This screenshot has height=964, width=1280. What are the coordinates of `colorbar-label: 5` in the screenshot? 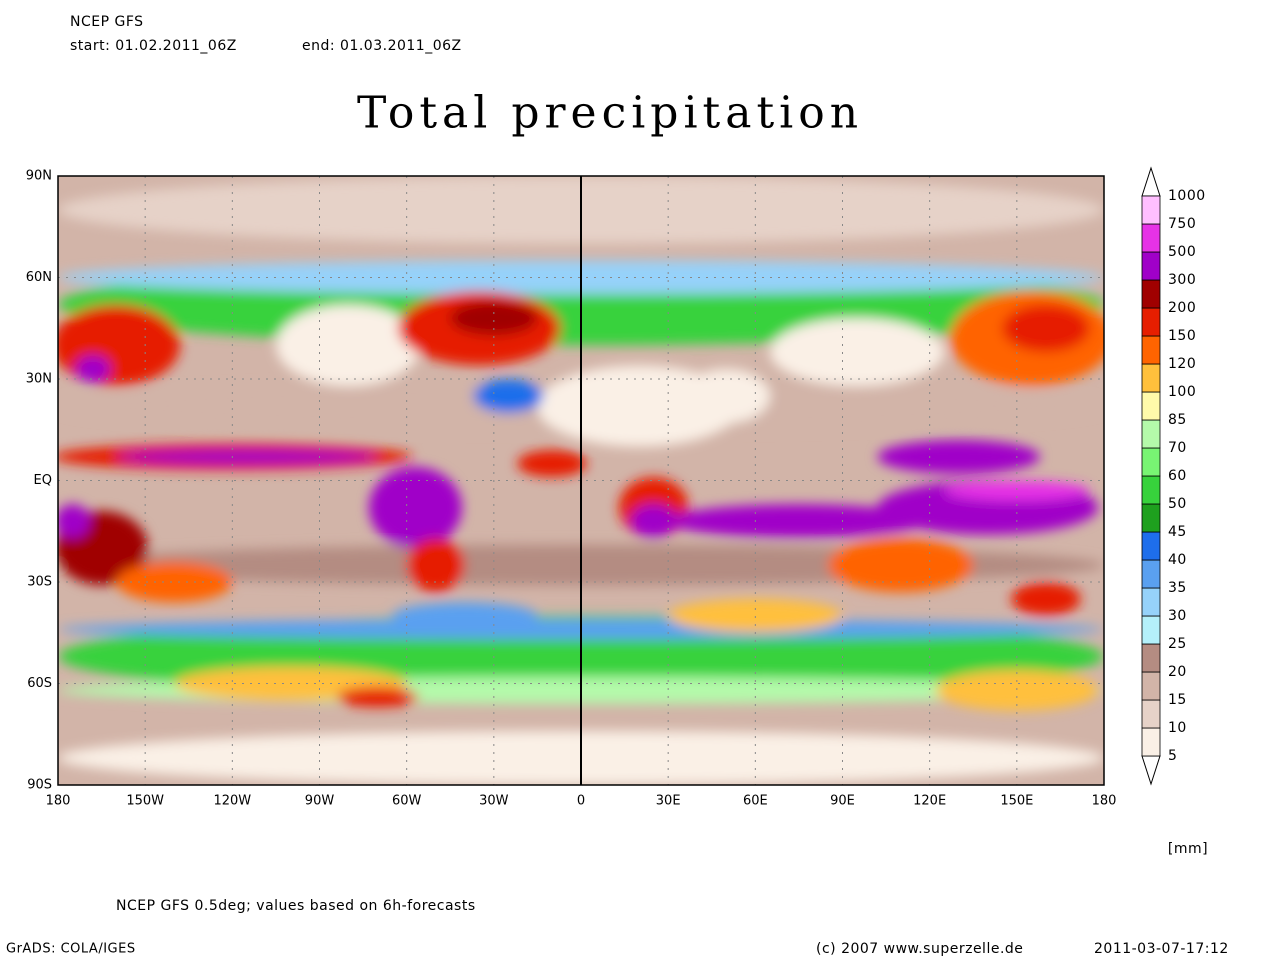 It's located at (1172, 756).